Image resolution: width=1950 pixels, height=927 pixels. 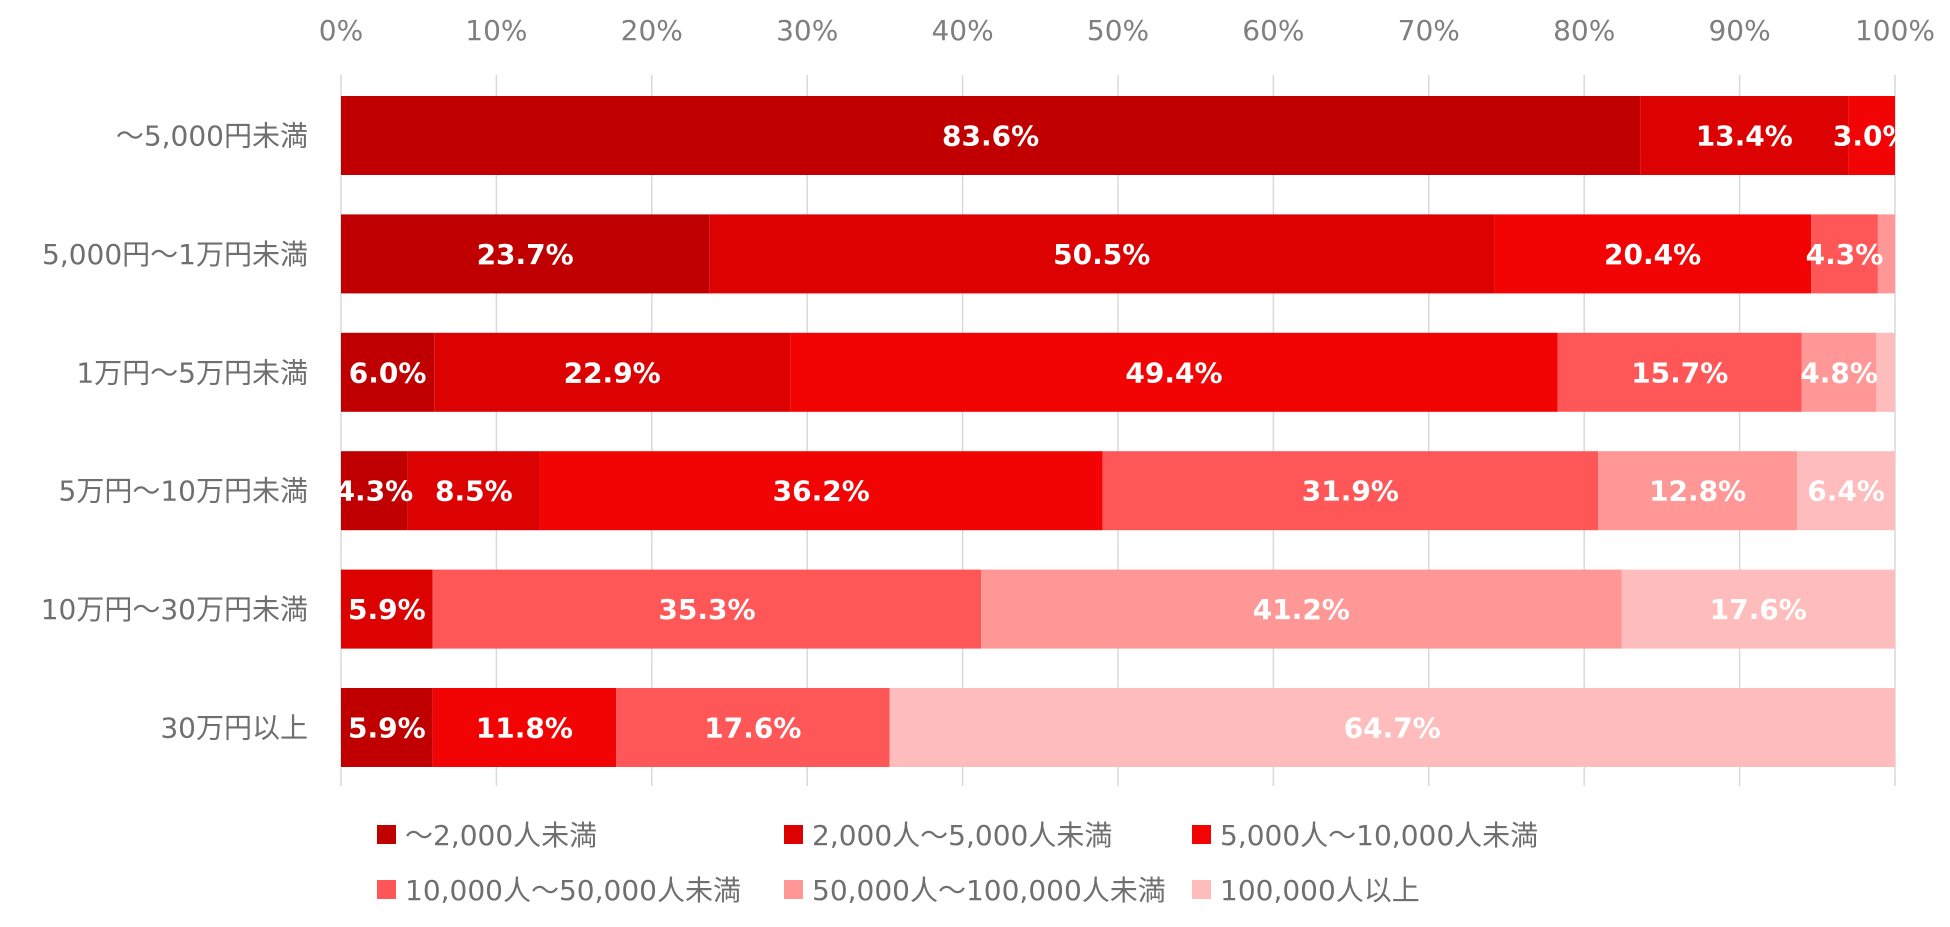 What do you see at coordinates (1739, 30) in the screenshot?
I see `x-tick-label: 90%` at bounding box center [1739, 30].